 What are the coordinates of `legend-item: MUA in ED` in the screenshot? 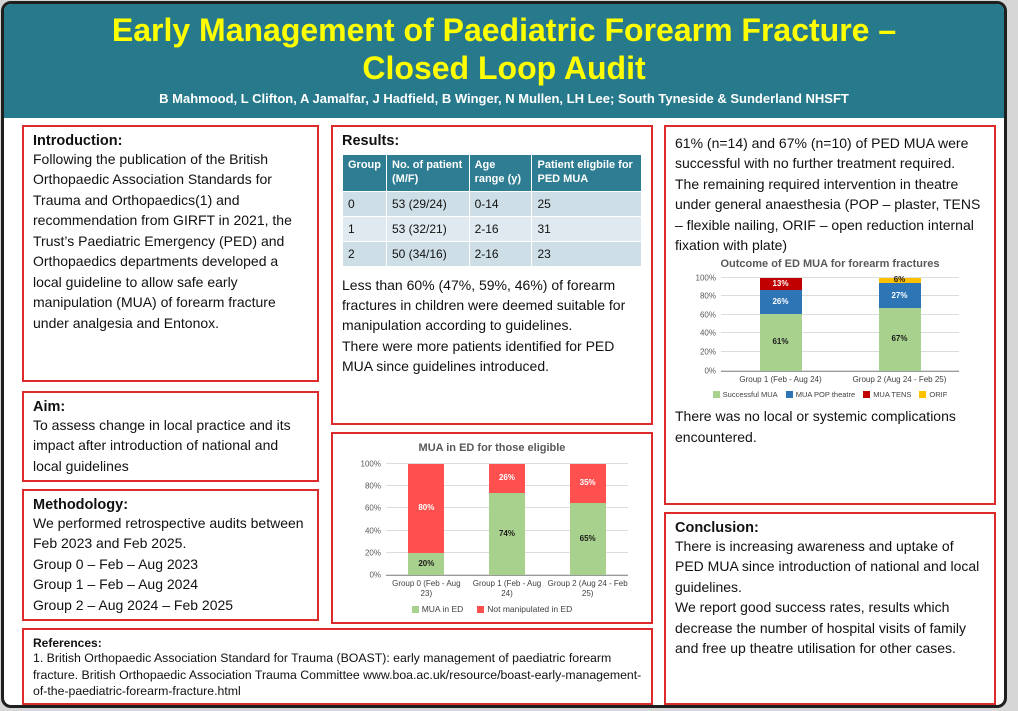 It's located at (437, 609).